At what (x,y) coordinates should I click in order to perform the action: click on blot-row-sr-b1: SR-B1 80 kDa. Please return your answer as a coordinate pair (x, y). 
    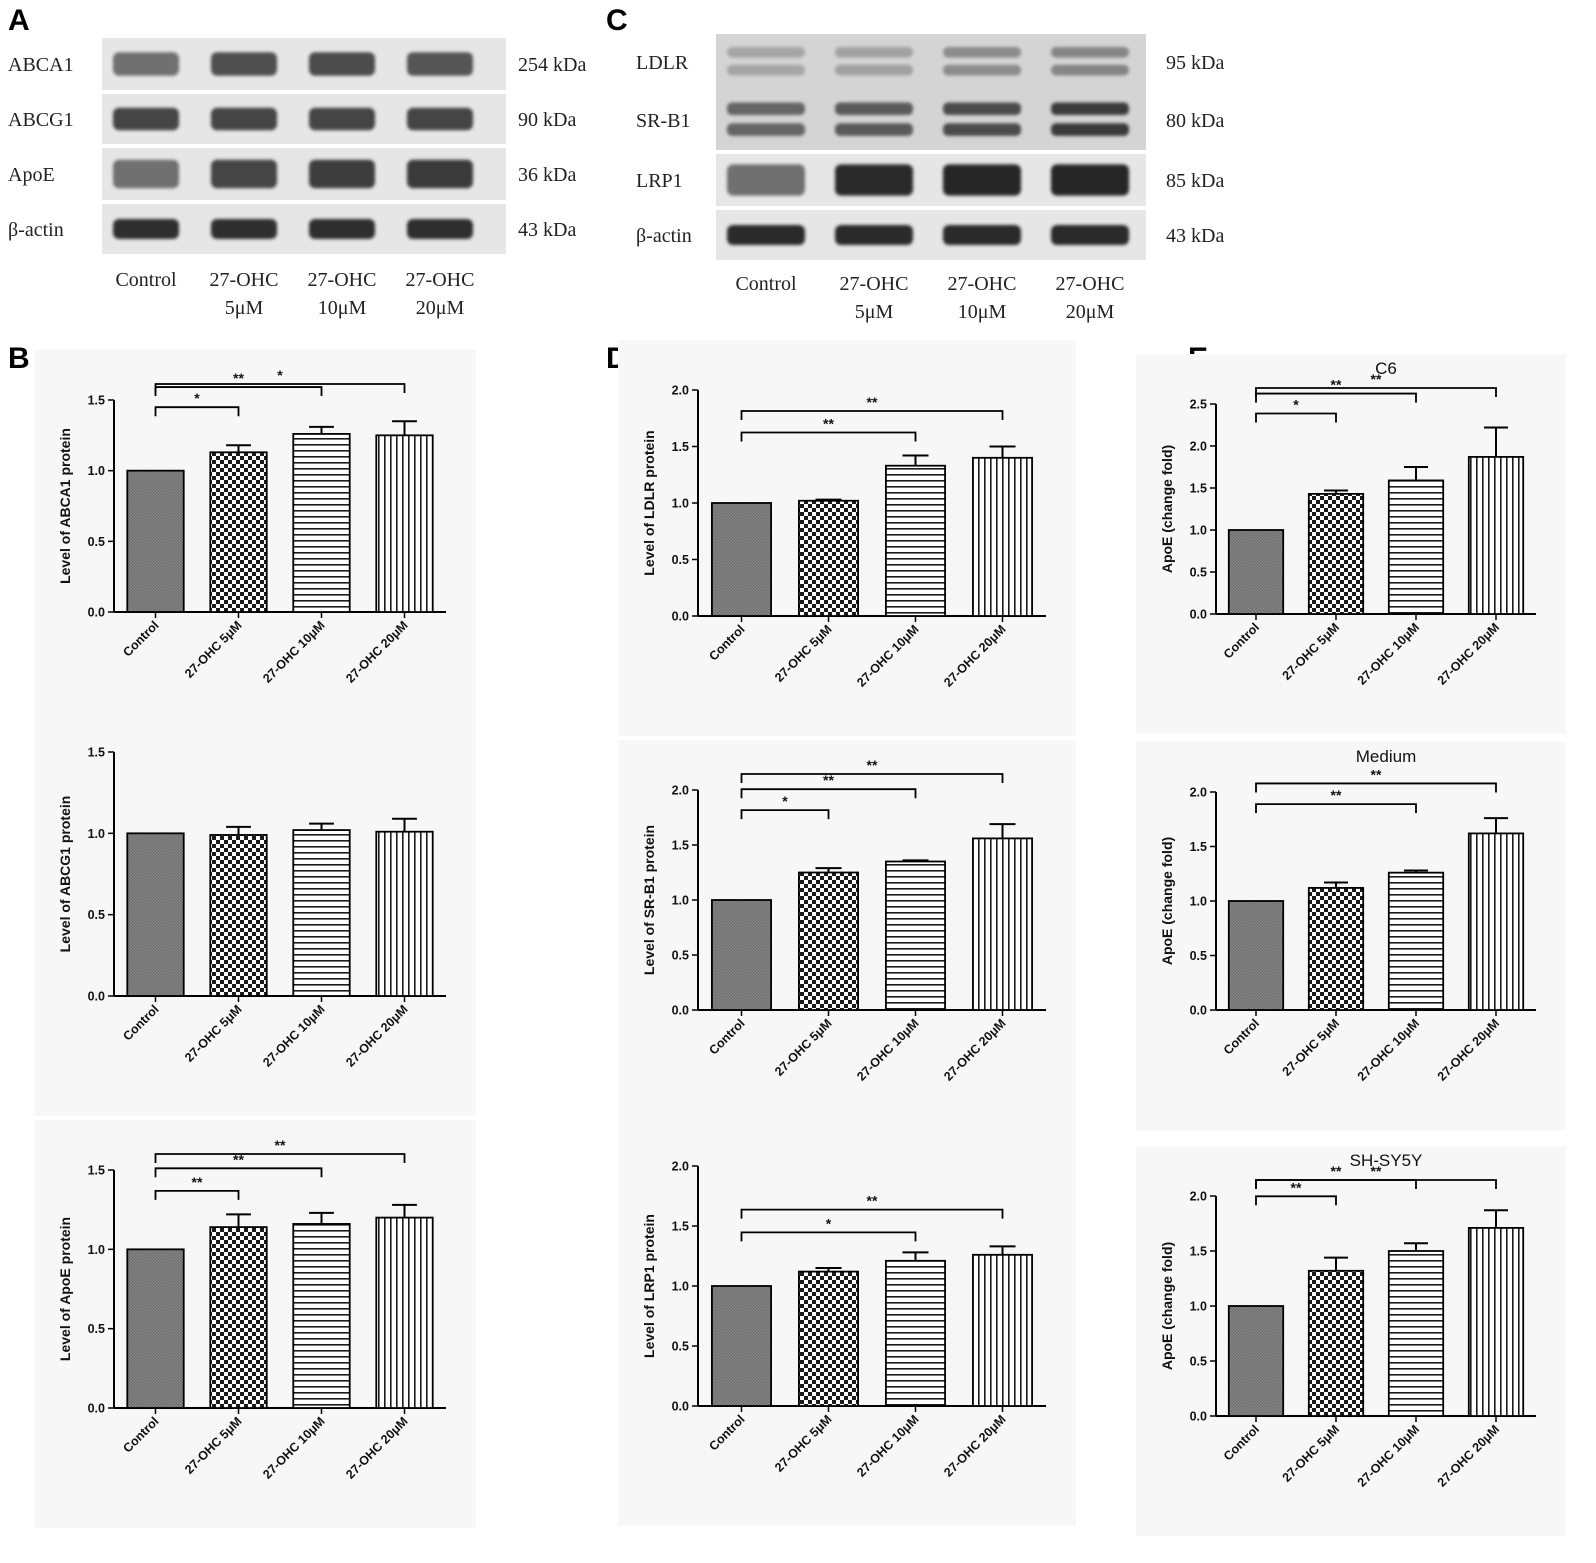
    Looking at the image, I should click on (930, 120).